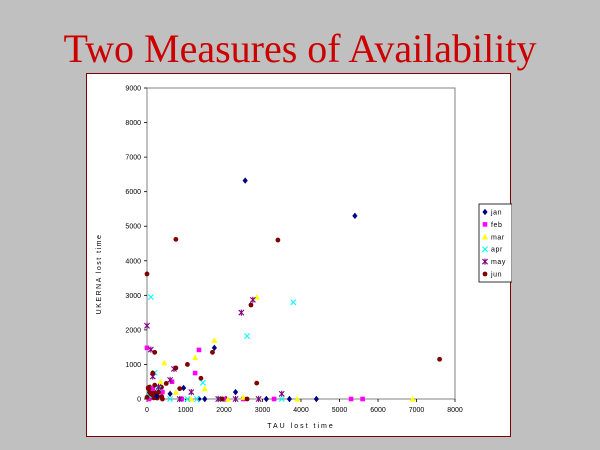 The image size is (600, 450). Describe the element at coordinates (133, 123) in the screenshot. I see `y-tick-label: 8000` at that location.